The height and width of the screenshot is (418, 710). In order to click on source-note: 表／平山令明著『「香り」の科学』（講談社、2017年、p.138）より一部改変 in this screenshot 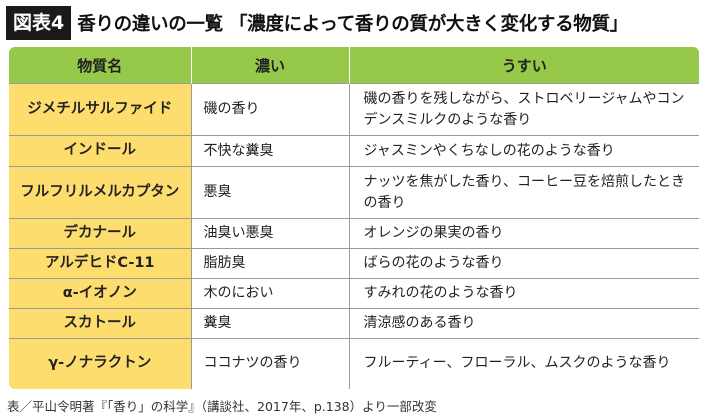, I will do `click(222, 406)`.